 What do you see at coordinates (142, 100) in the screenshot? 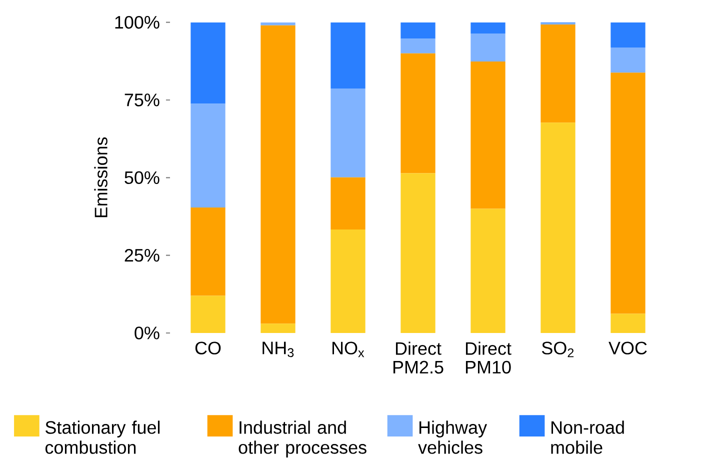
I see `y-tick-label: 75%` at bounding box center [142, 100].